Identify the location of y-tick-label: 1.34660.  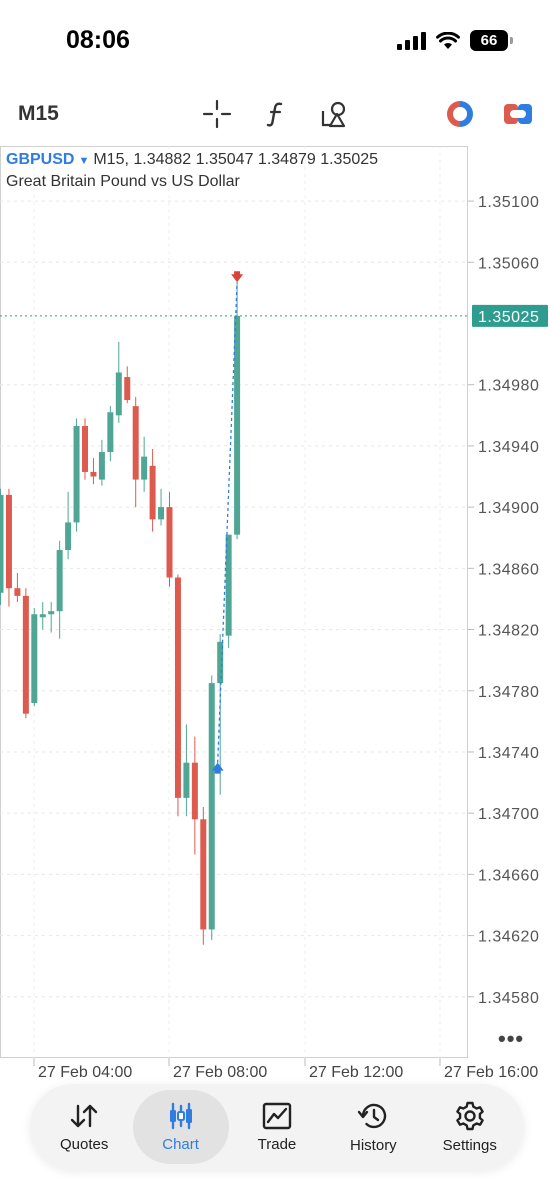
(508, 875).